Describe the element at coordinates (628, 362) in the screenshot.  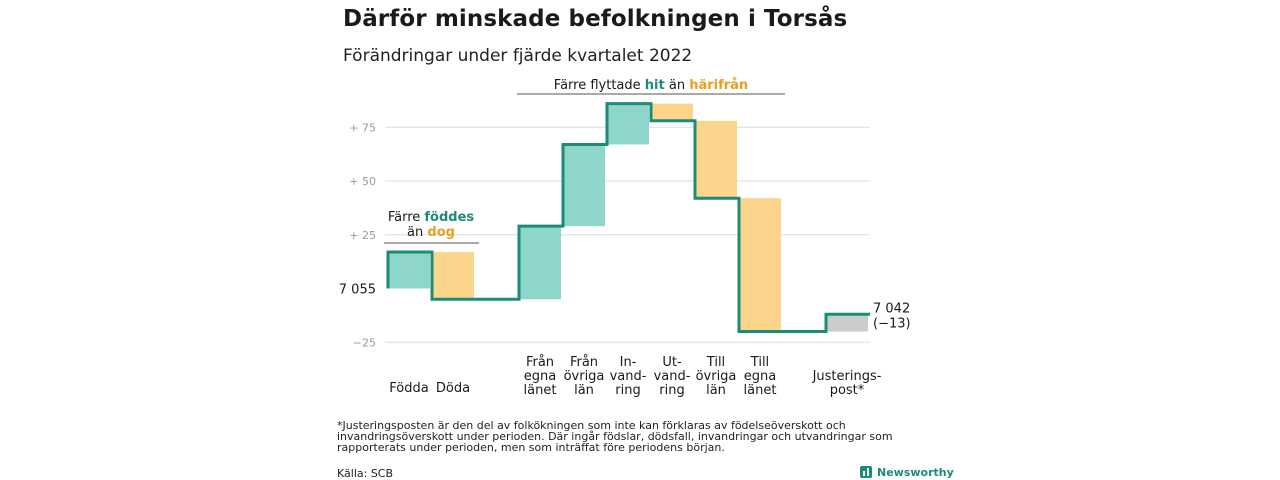
I see `x-category-label: In-` at that location.